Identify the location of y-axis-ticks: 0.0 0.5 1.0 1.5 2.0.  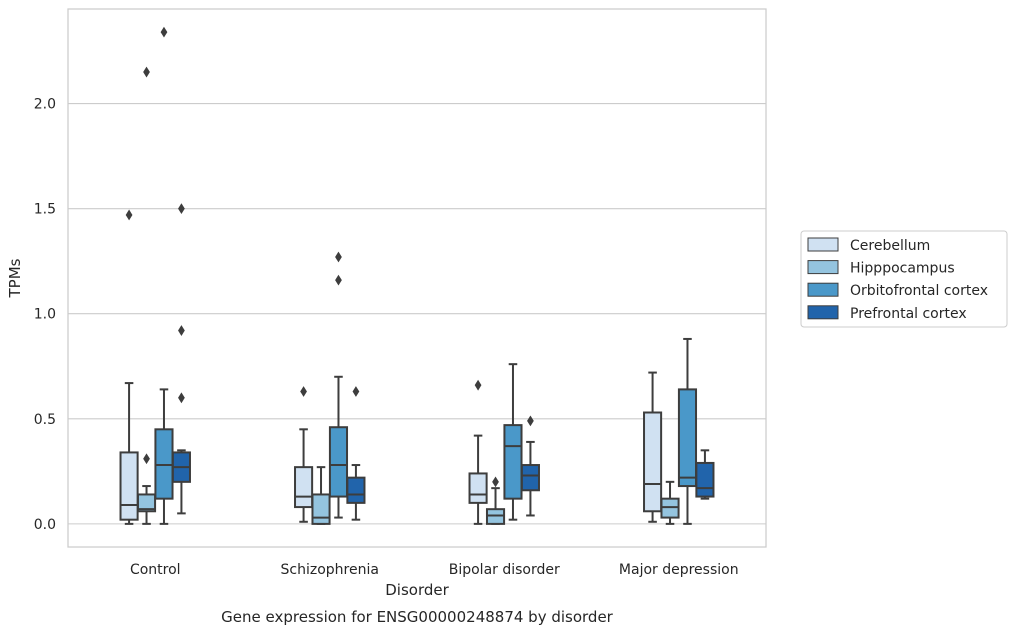
(45, 315).